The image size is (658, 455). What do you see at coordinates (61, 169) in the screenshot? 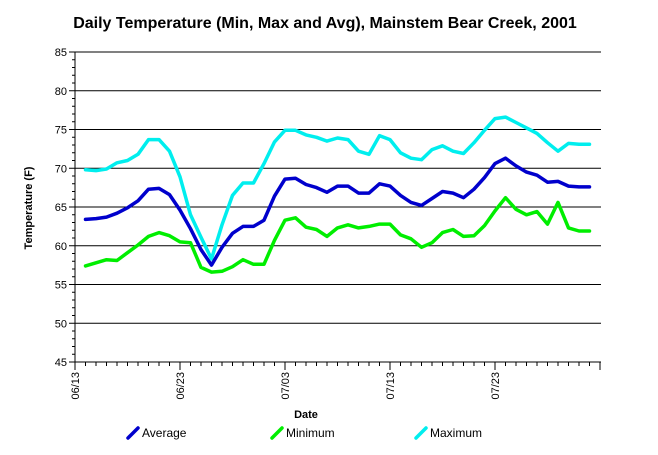
I see `y-tick-label: 70` at bounding box center [61, 169].